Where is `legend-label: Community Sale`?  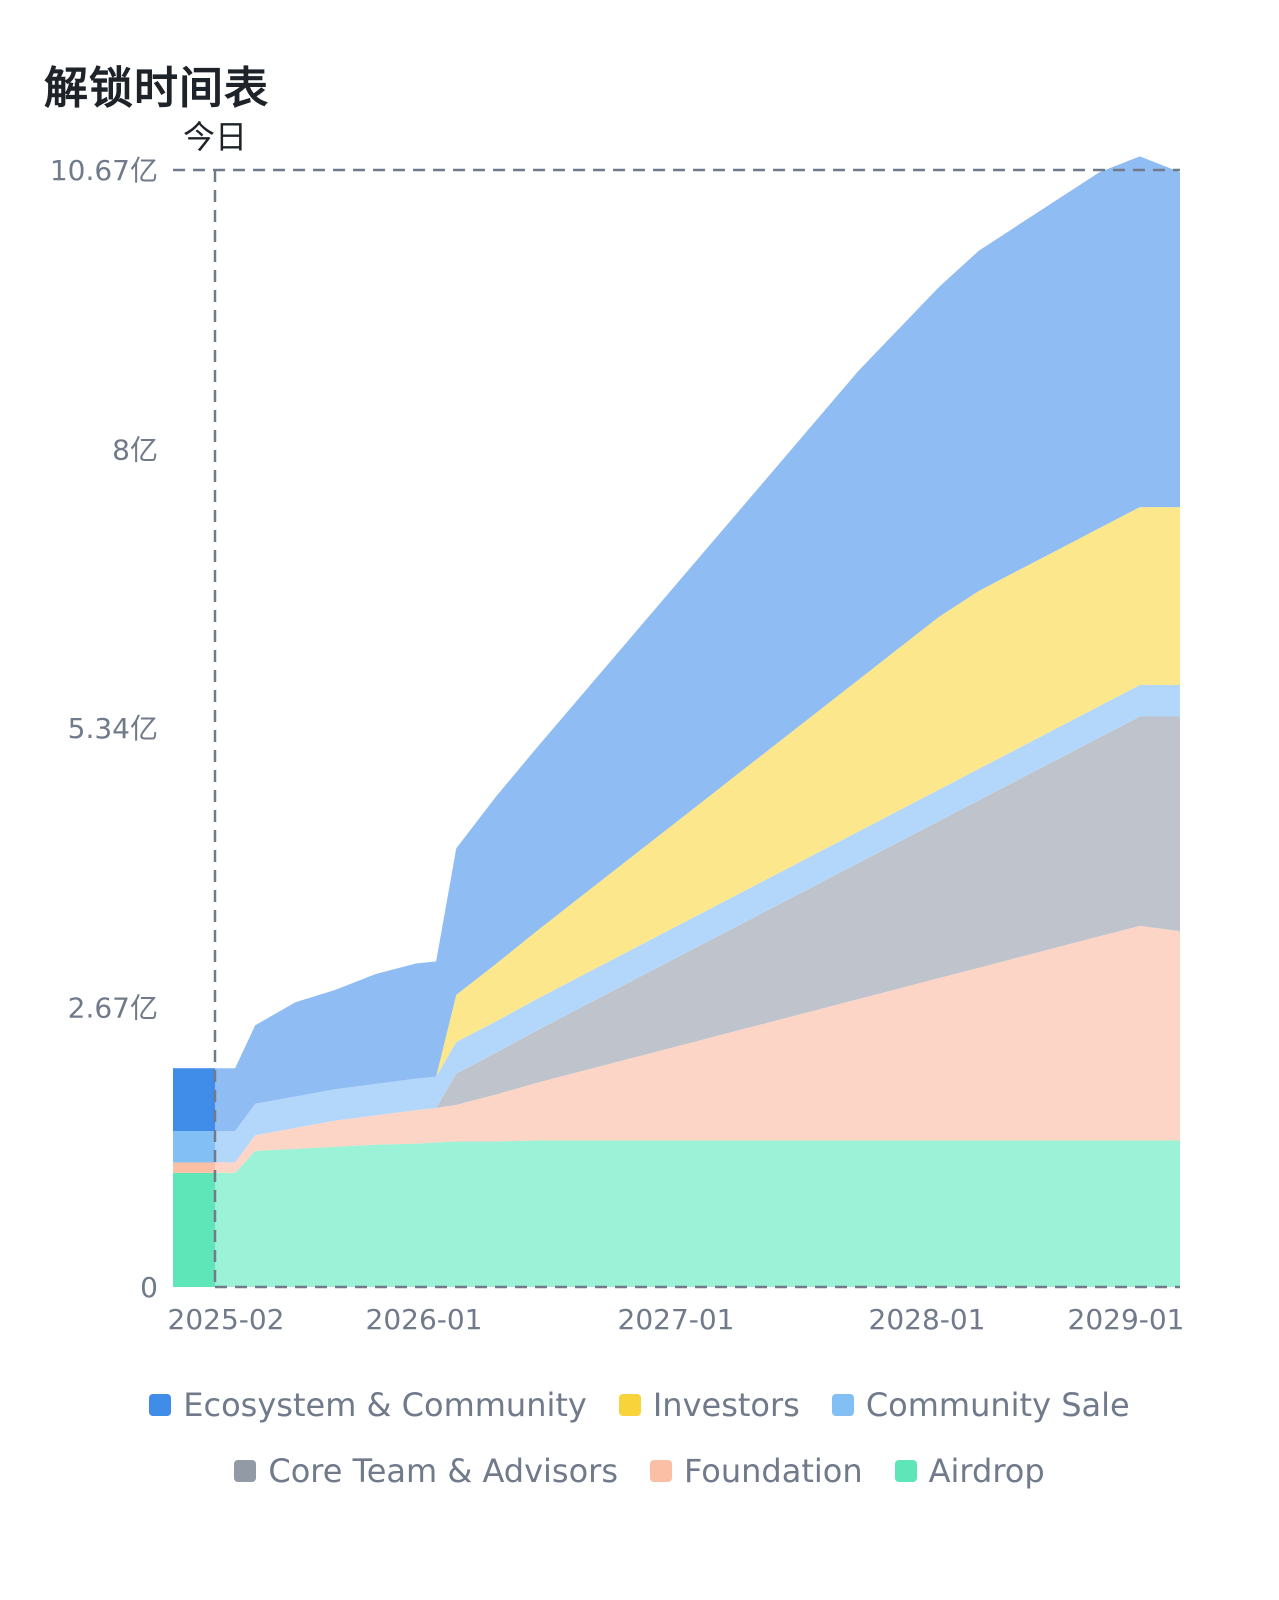 legend-label: Community Sale is located at coordinates (997, 1405).